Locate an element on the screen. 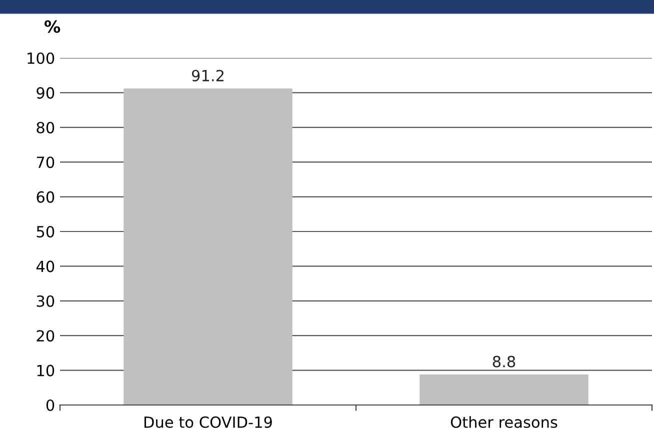 This screenshot has height=435, width=654. data-label: 8.8 is located at coordinates (504, 362).